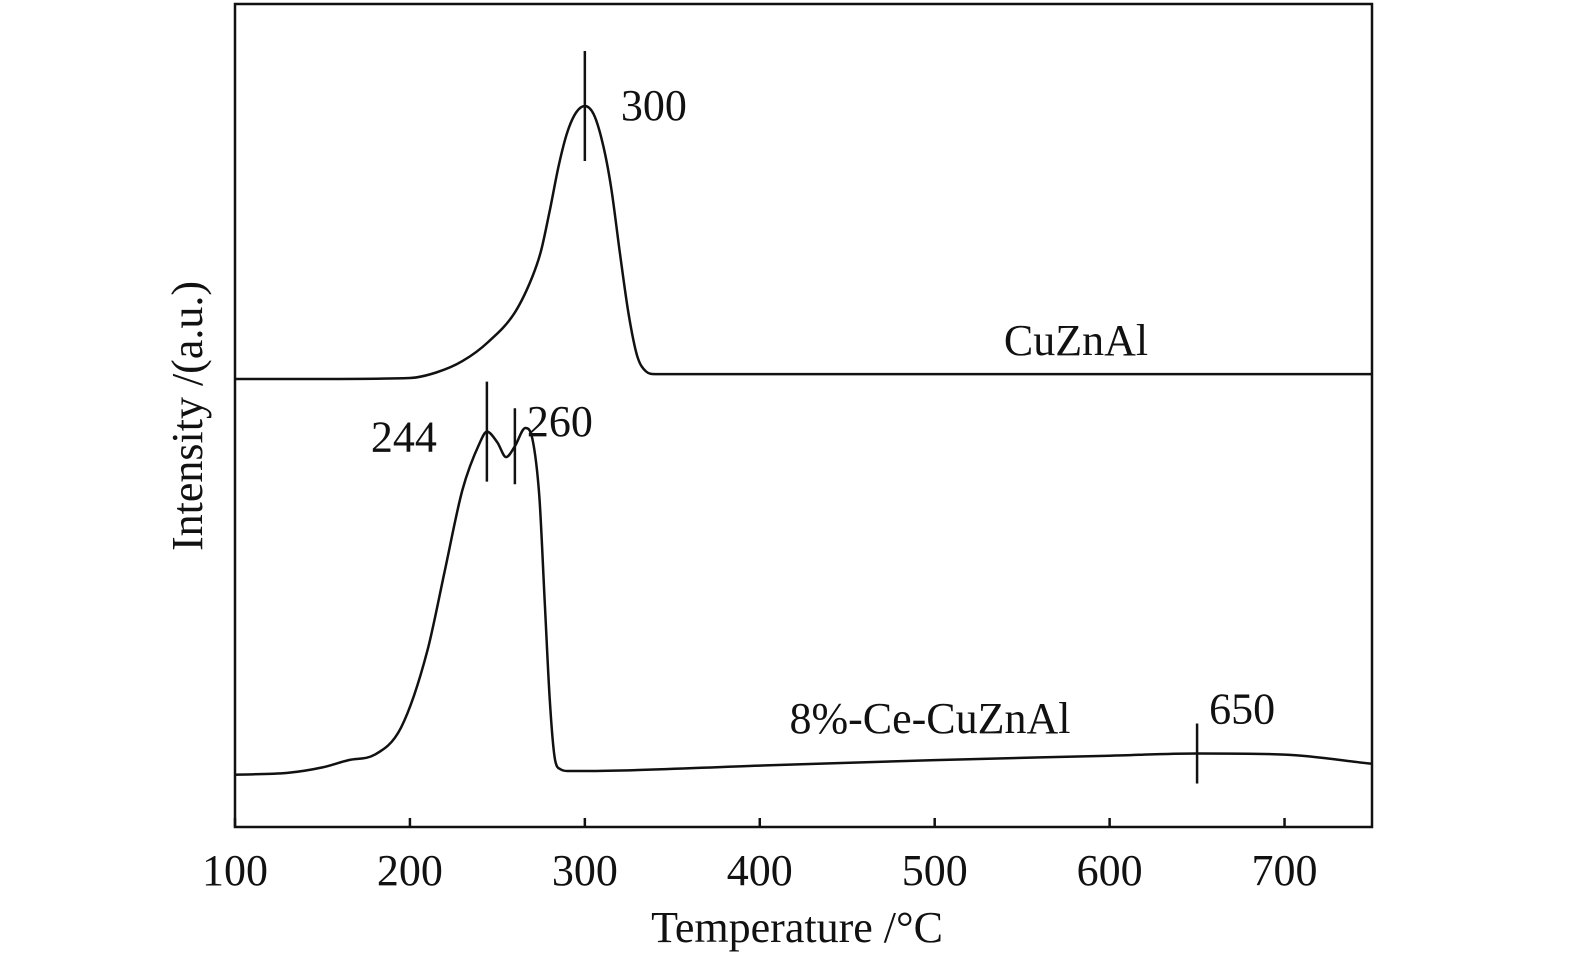  I want to click on x-tick-label-700: 700, so click(1285, 870).